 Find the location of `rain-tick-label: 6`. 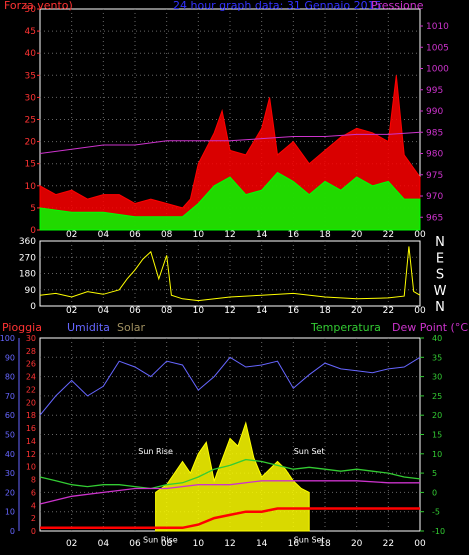

rain-tick-label: 6 is located at coordinates (33, 492).